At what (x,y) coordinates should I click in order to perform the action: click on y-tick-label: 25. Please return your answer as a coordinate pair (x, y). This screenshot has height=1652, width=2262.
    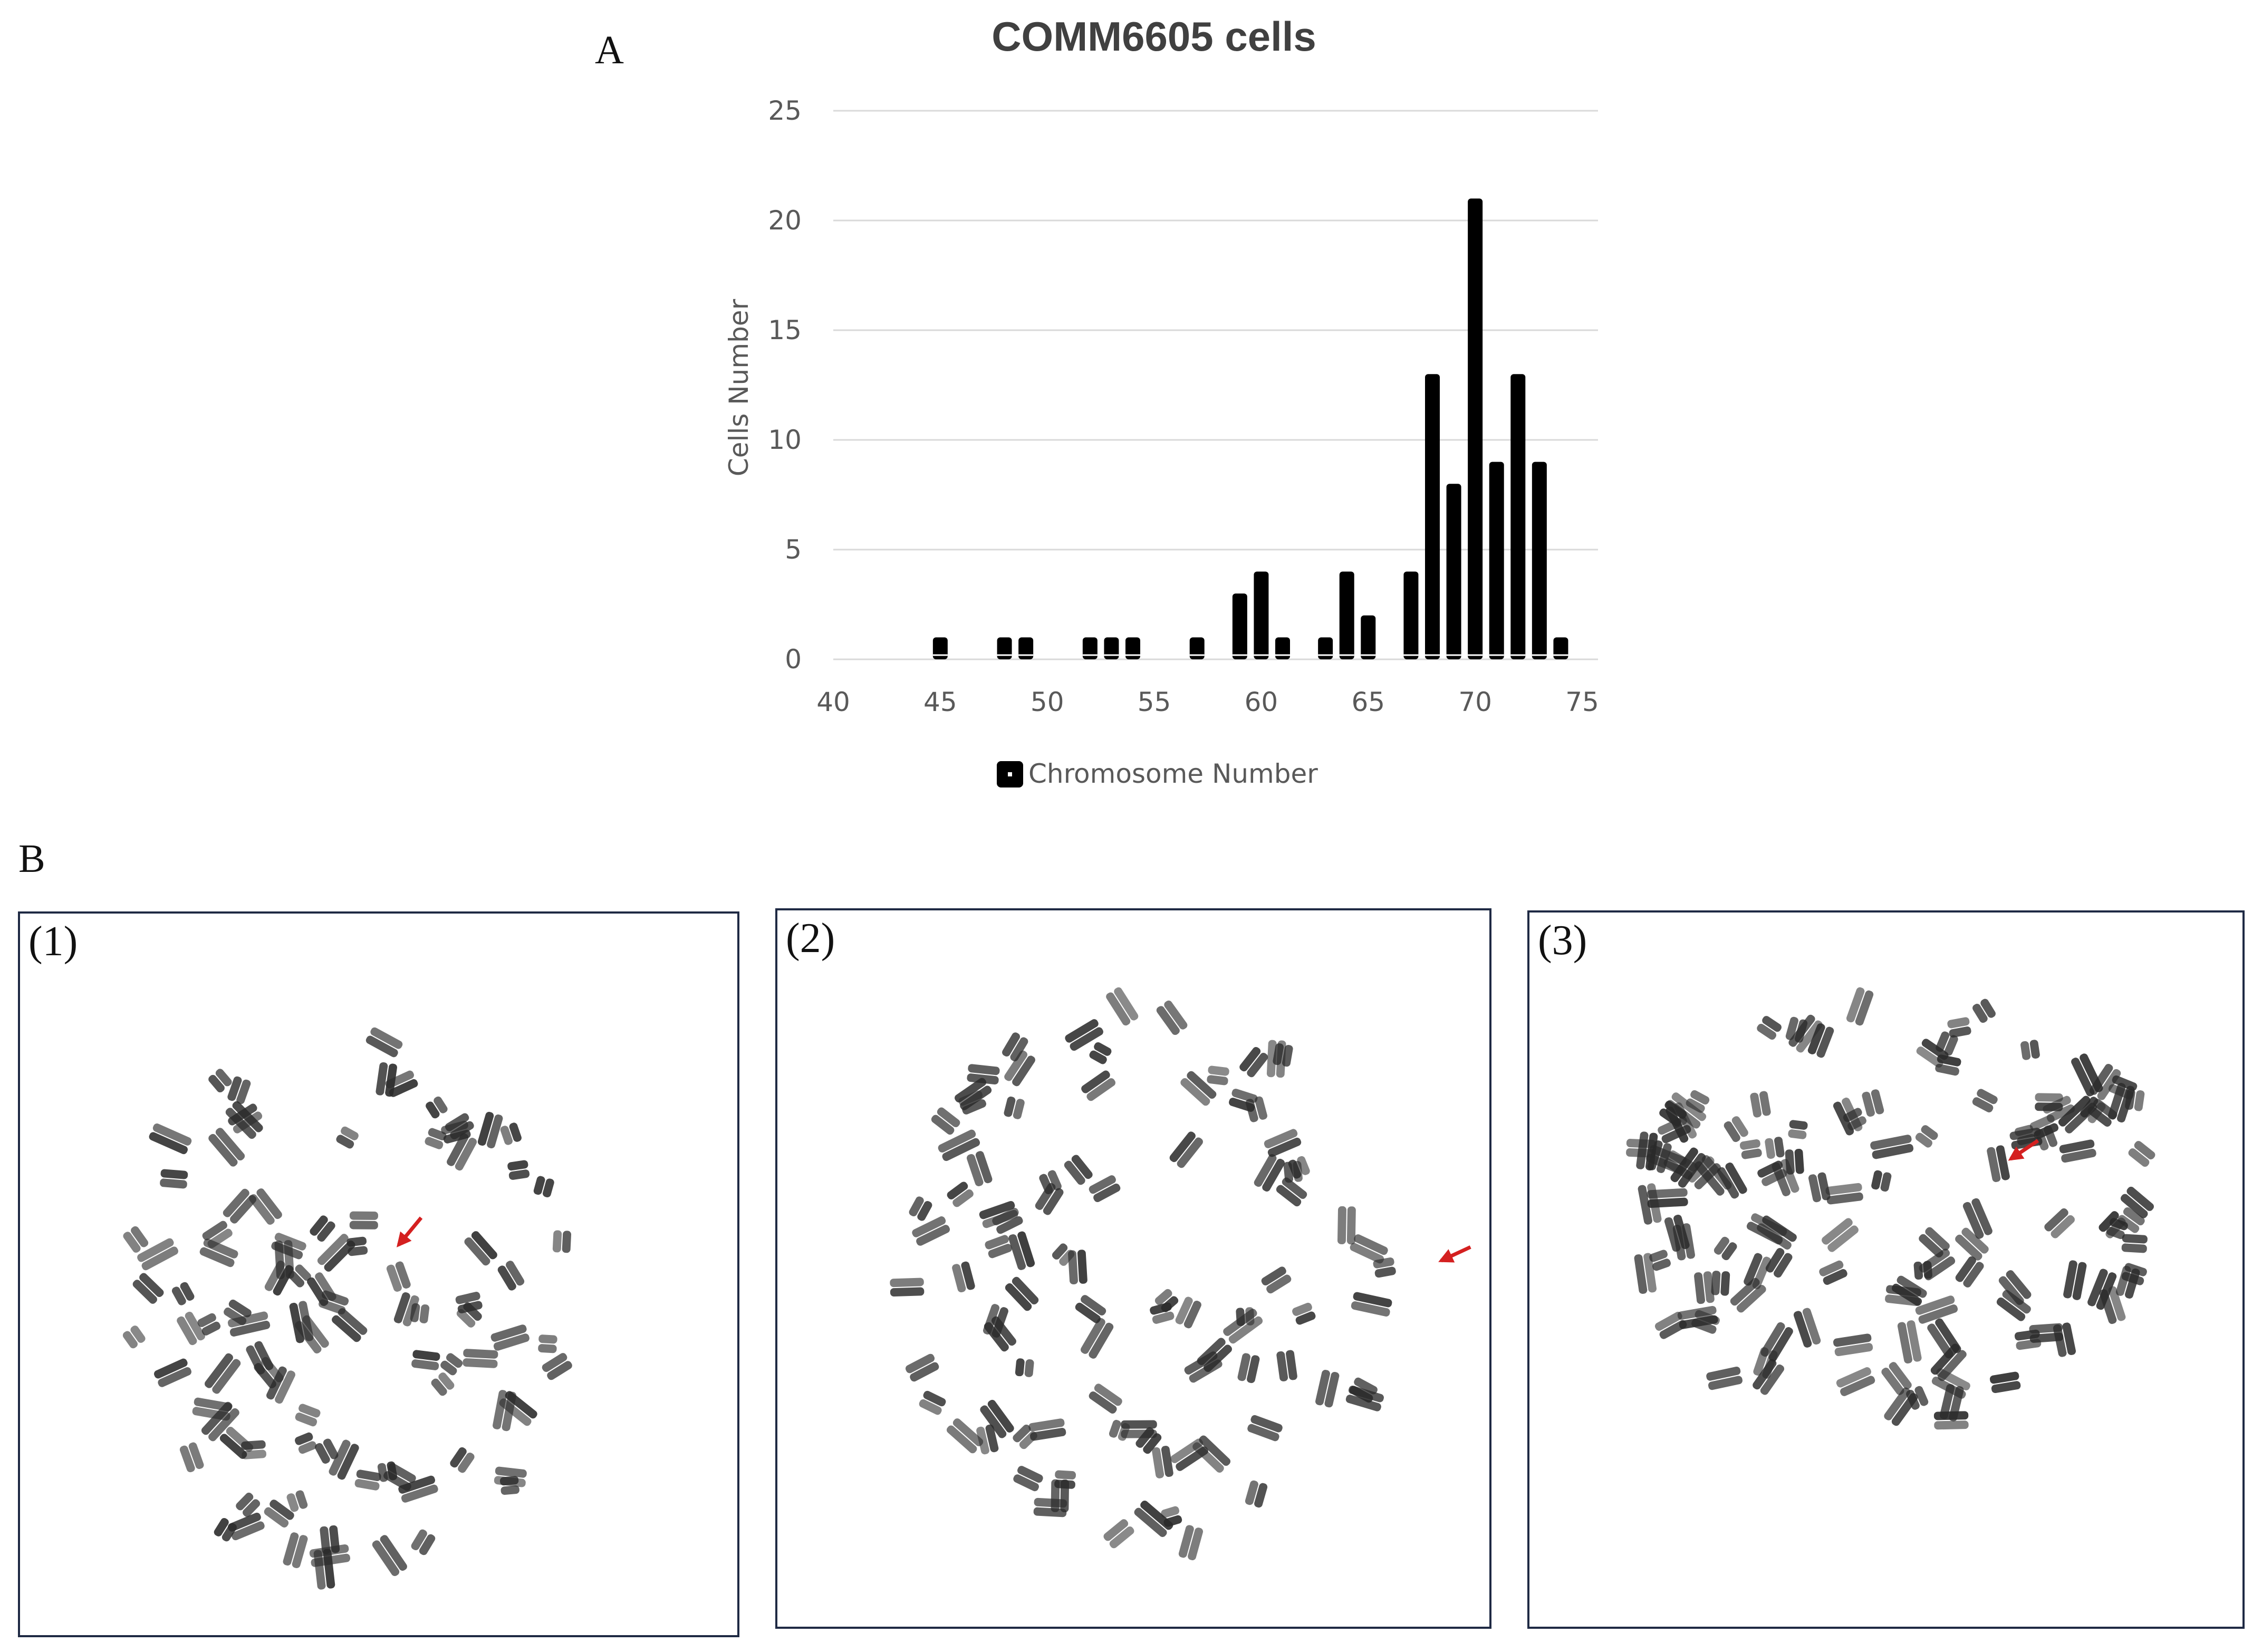
    Looking at the image, I should click on (785, 110).